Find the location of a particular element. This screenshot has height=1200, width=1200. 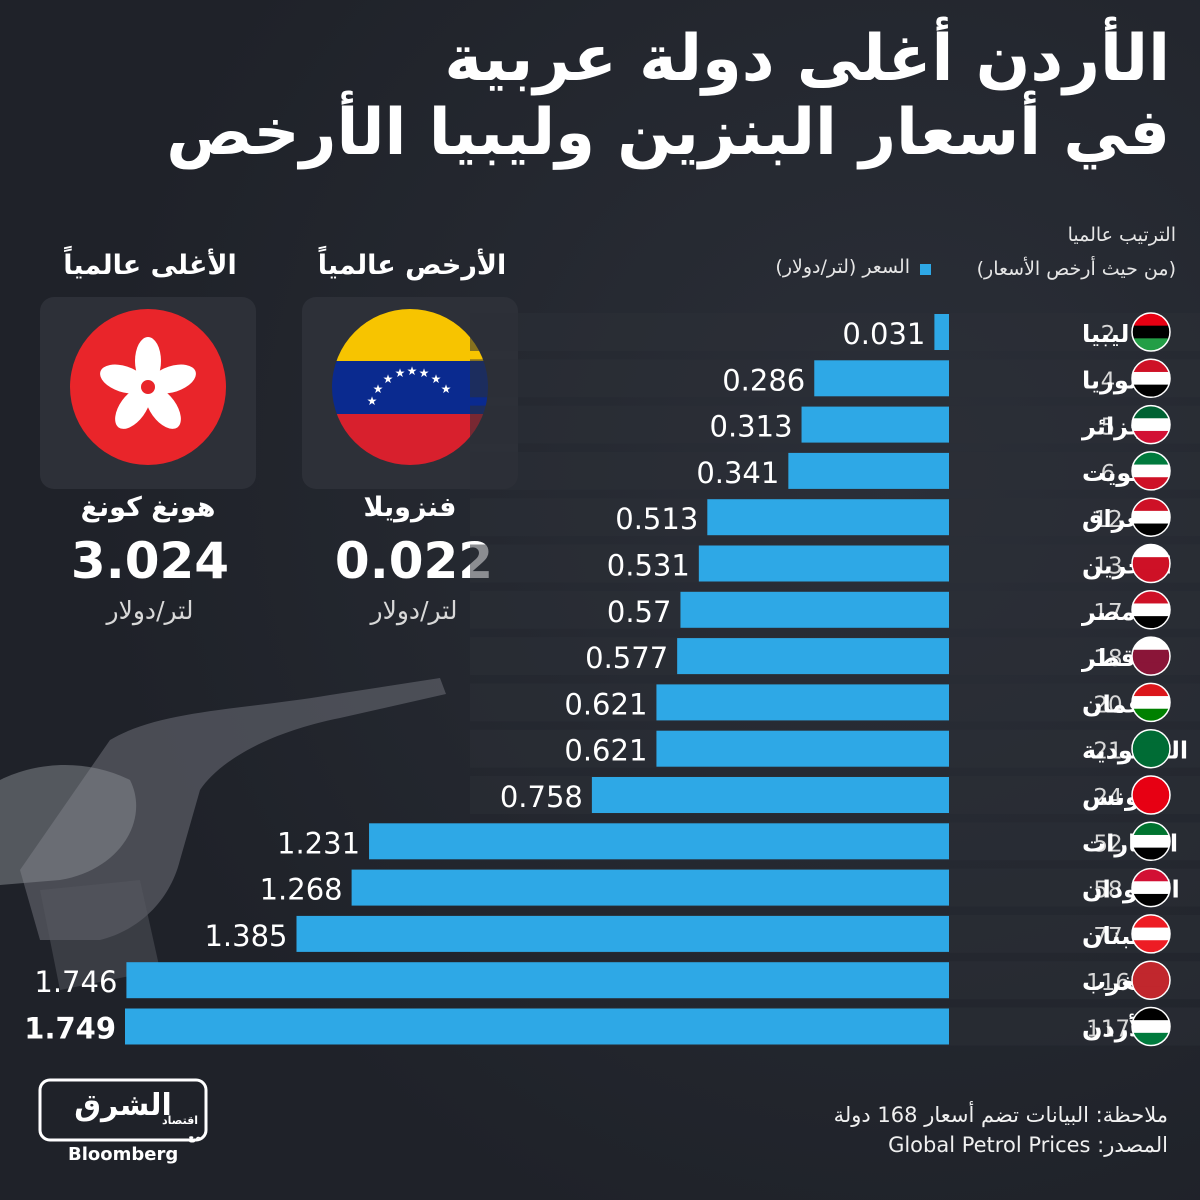

cheapest-unit: لتر/دولار is located at coordinates (414, 610).